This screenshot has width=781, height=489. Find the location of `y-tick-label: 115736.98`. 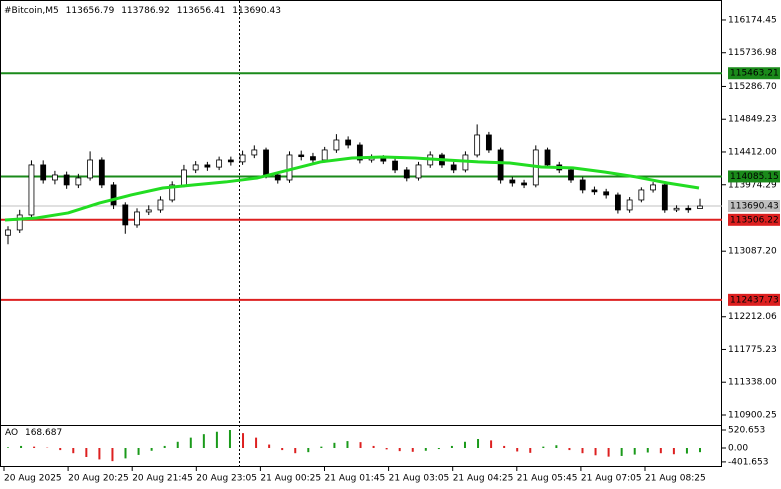

y-tick-label: 115736.98 is located at coordinates (752, 53).